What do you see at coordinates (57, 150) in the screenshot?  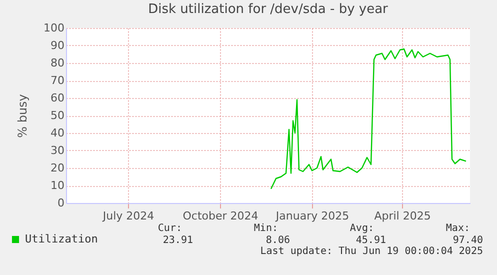 I see `y-tick-label: 30` at bounding box center [57, 150].